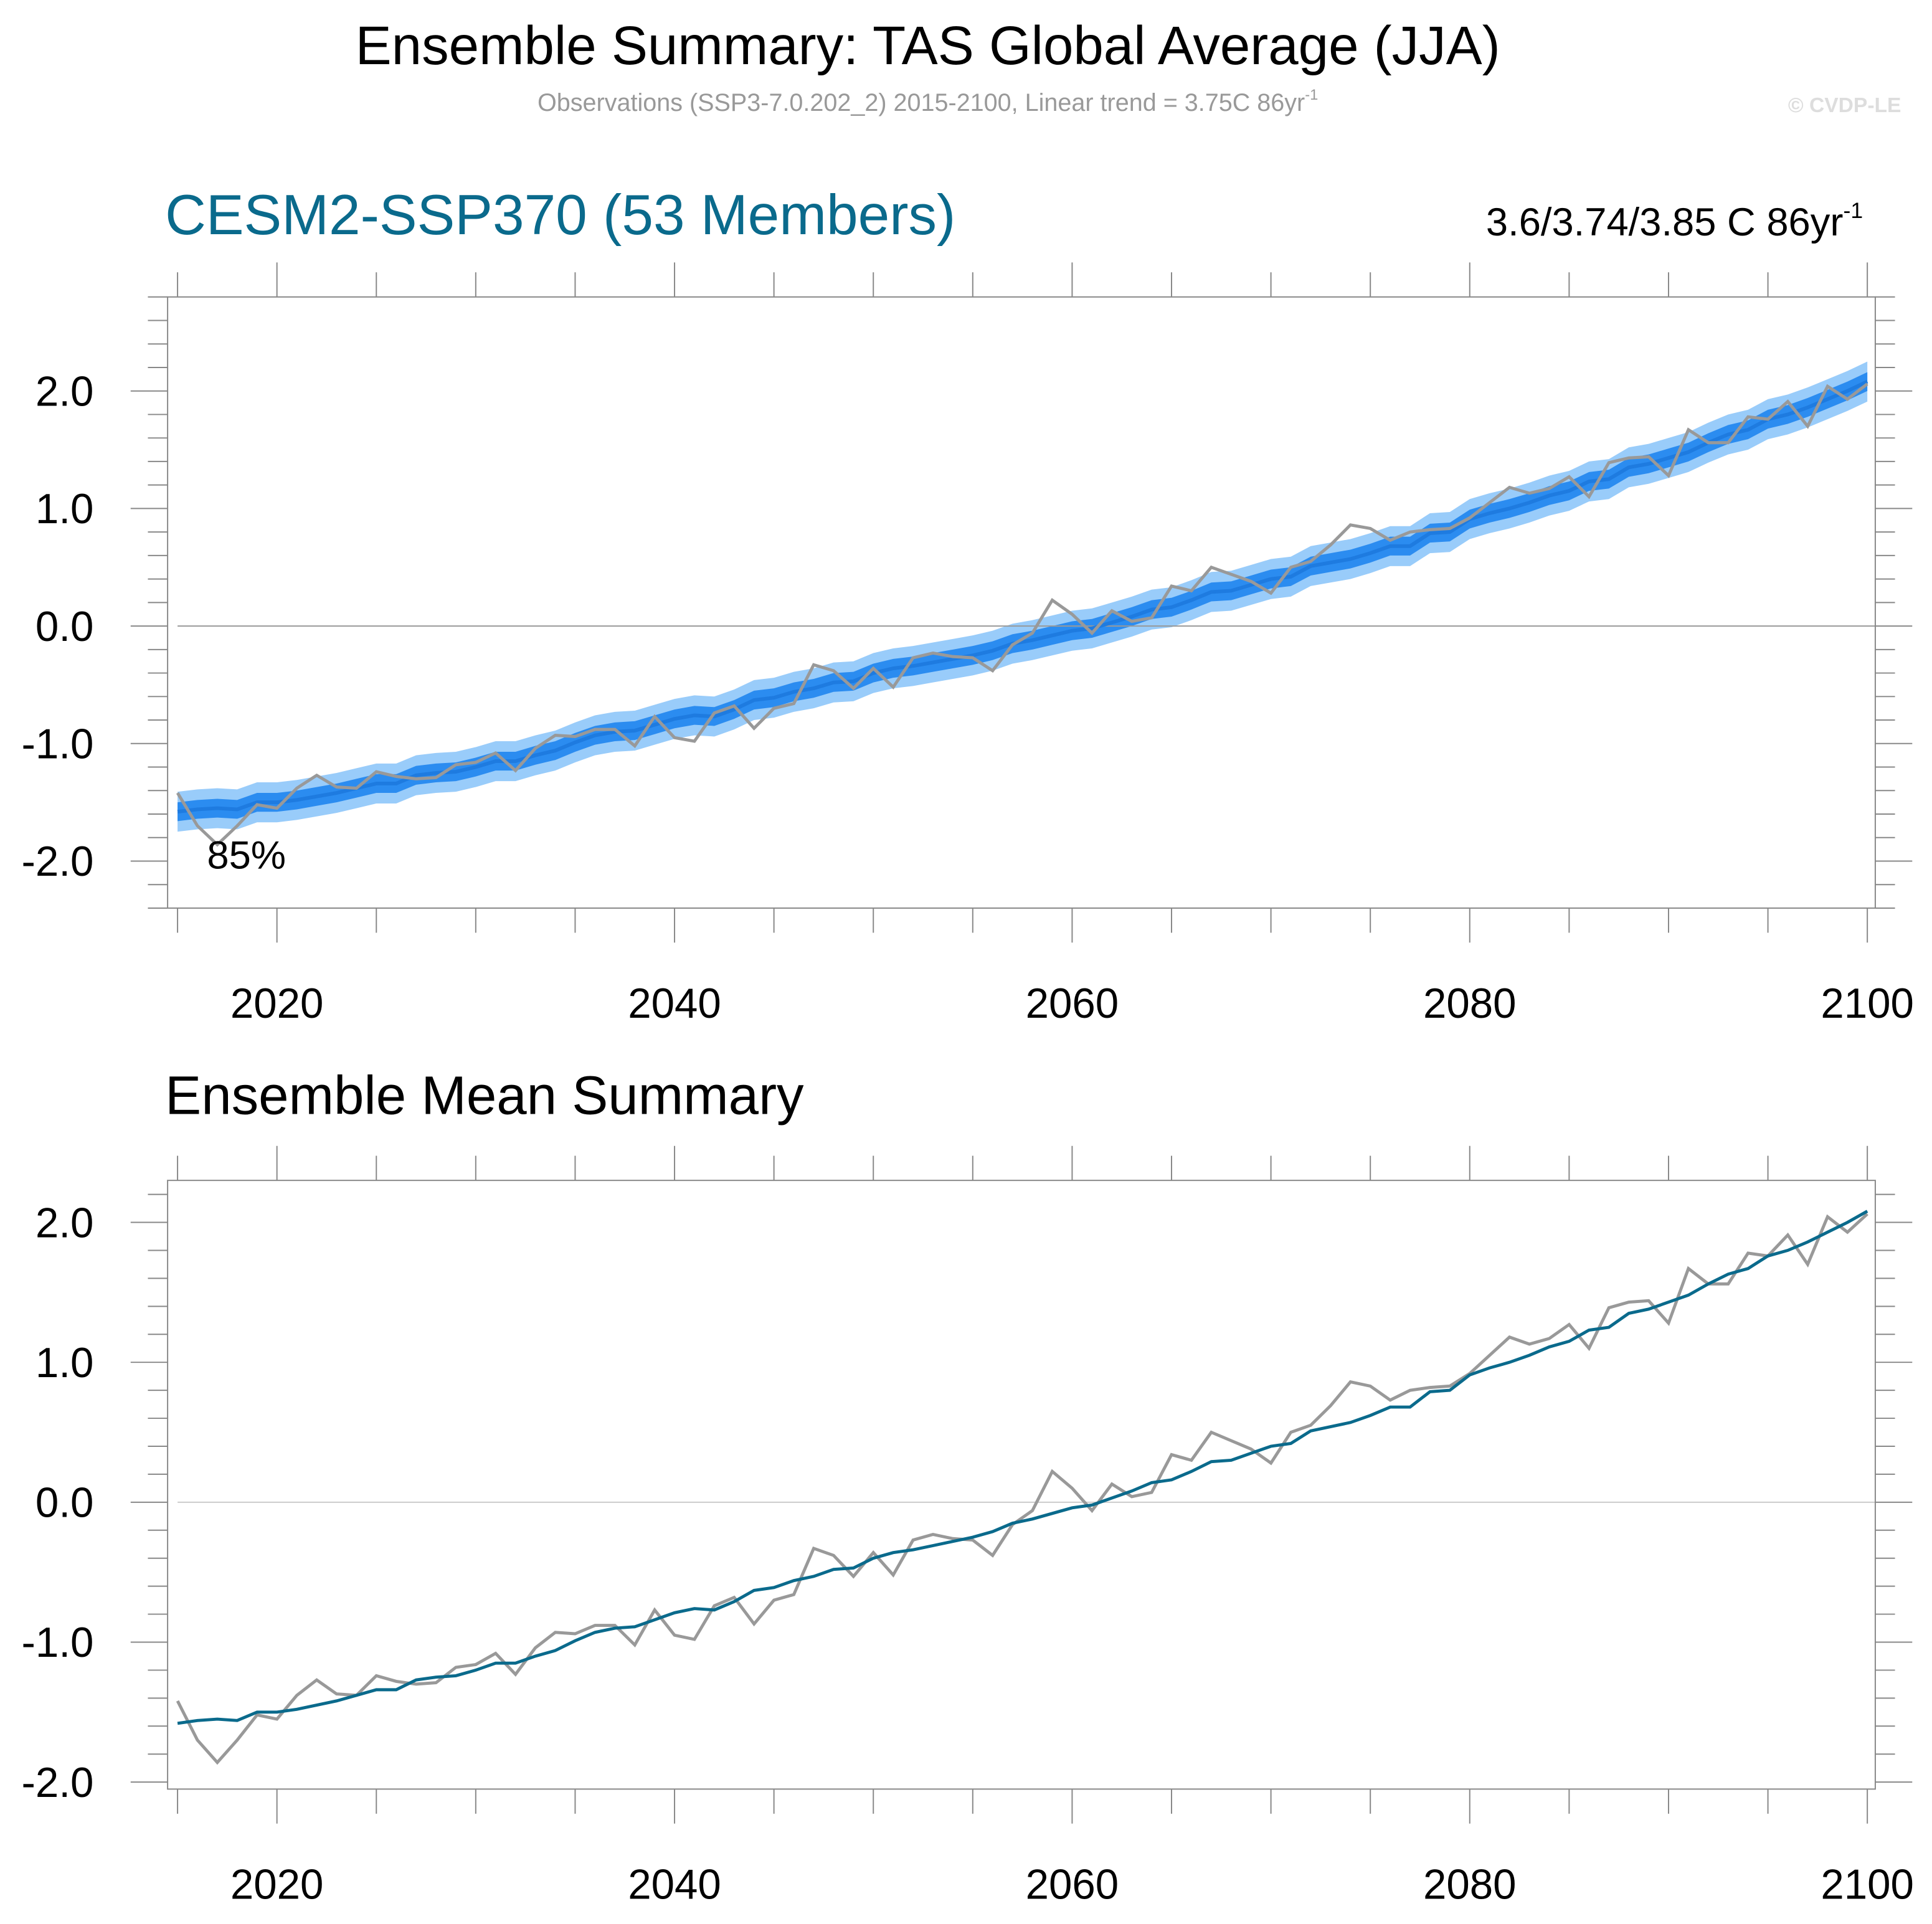  Describe the element at coordinates (1665, 222) in the screenshot. I see `trend-label-text: 3.6/3.74/3.85 C 86yr` at that location.